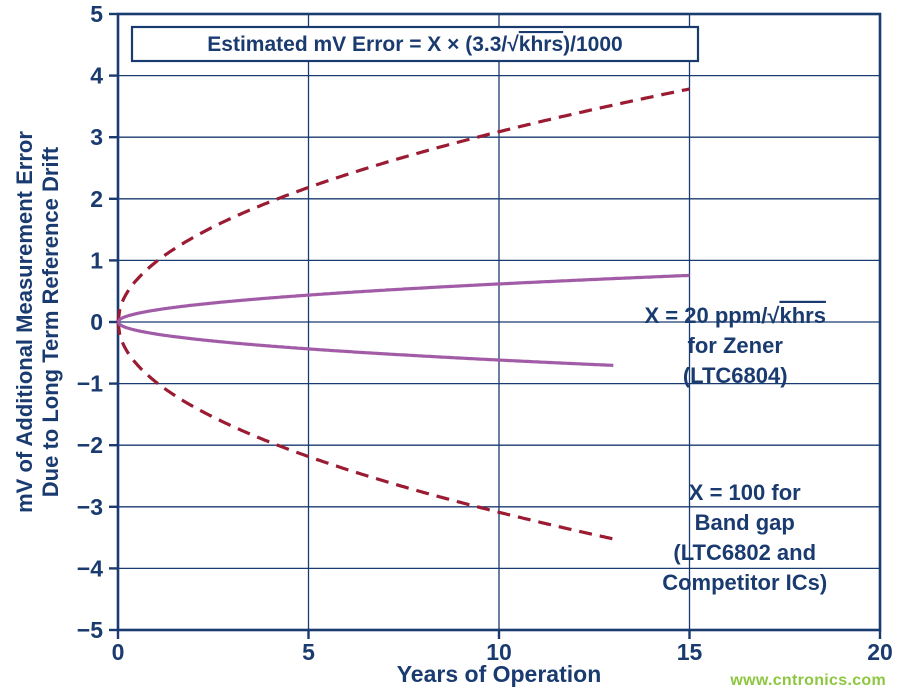  I want to click on formula-box, so click(415, 44).